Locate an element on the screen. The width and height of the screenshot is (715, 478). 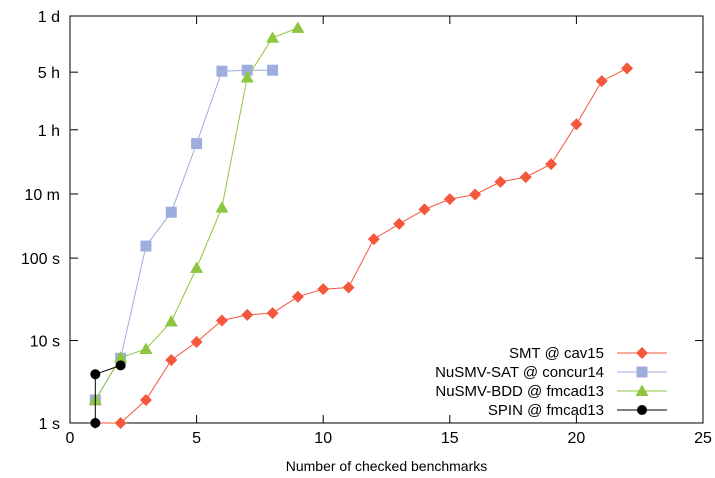
legend-label: SPIN @ fmcad13 is located at coordinates (546, 410).